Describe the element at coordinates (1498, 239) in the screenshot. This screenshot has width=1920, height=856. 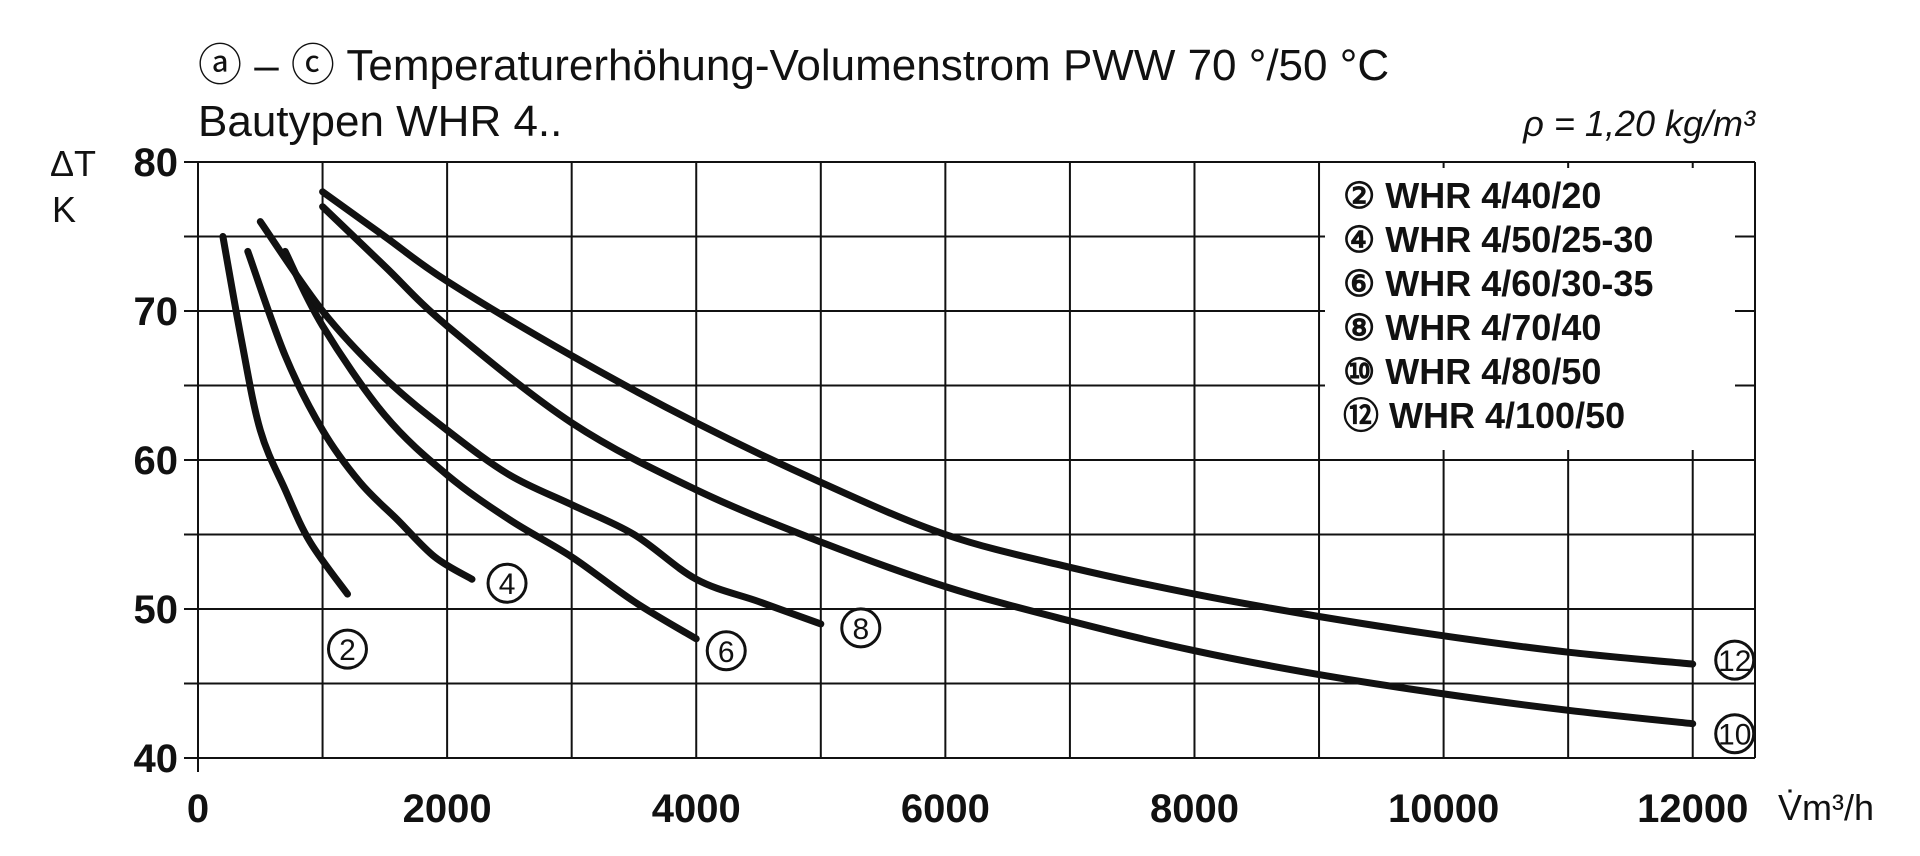
I see `legend-entry: ④ WHR 4/50/25-30` at that location.